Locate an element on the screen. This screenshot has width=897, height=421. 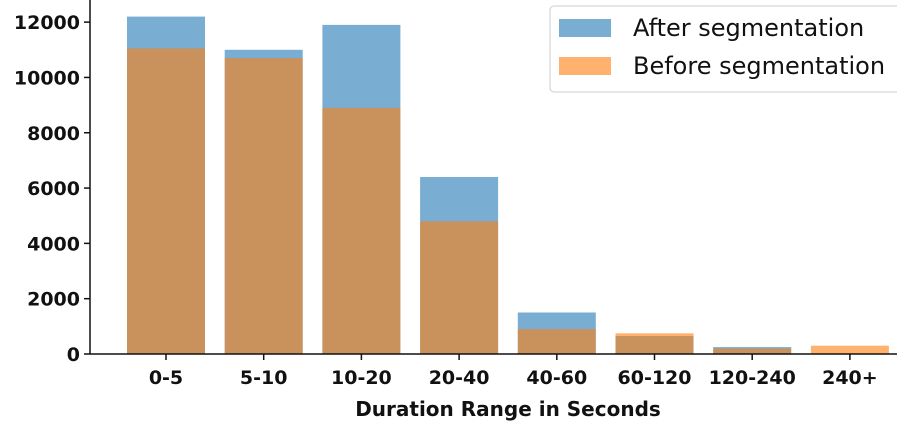
legend-label-before: Before segmentation is located at coordinates (759, 66).